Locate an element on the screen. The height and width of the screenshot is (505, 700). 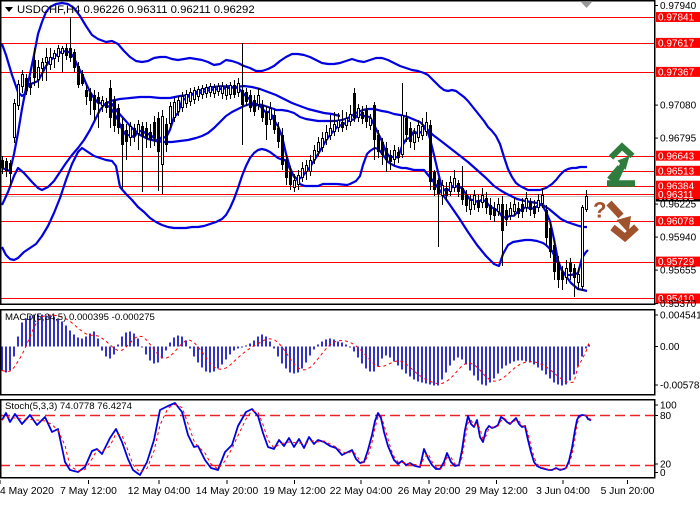
svg-text: 5 Jun 20:00 is located at coordinates (628, 491).